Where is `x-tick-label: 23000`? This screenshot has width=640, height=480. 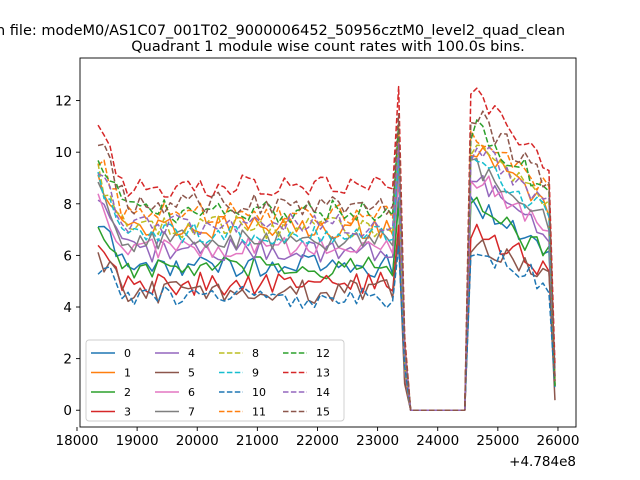 x-tick-label: 23000 is located at coordinates (377, 441).